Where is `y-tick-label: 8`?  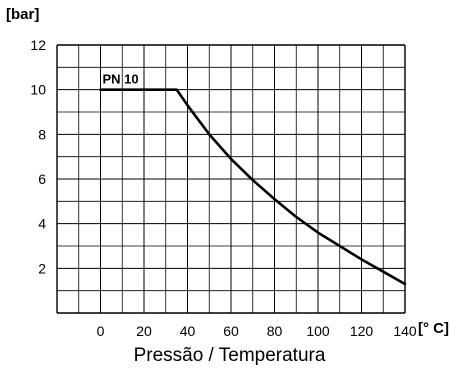
y-tick-label: 8 is located at coordinates (42, 134).